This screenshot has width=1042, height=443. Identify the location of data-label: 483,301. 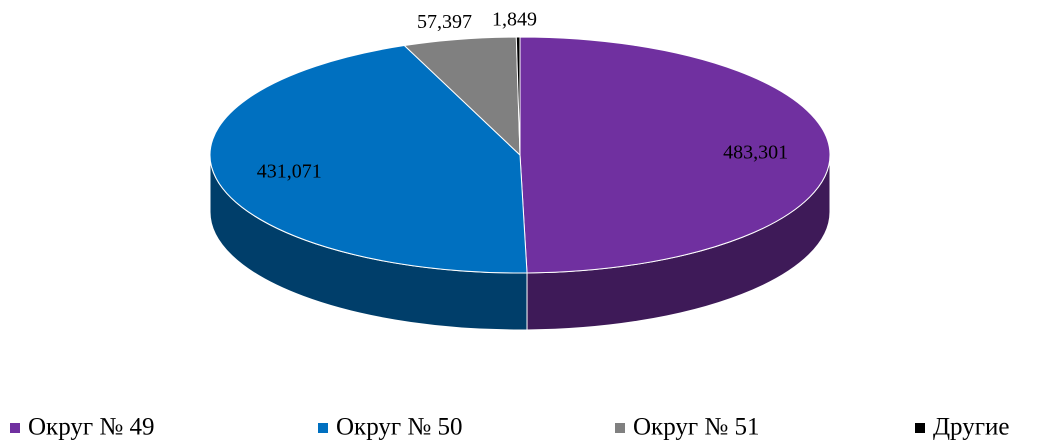
(755, 153).